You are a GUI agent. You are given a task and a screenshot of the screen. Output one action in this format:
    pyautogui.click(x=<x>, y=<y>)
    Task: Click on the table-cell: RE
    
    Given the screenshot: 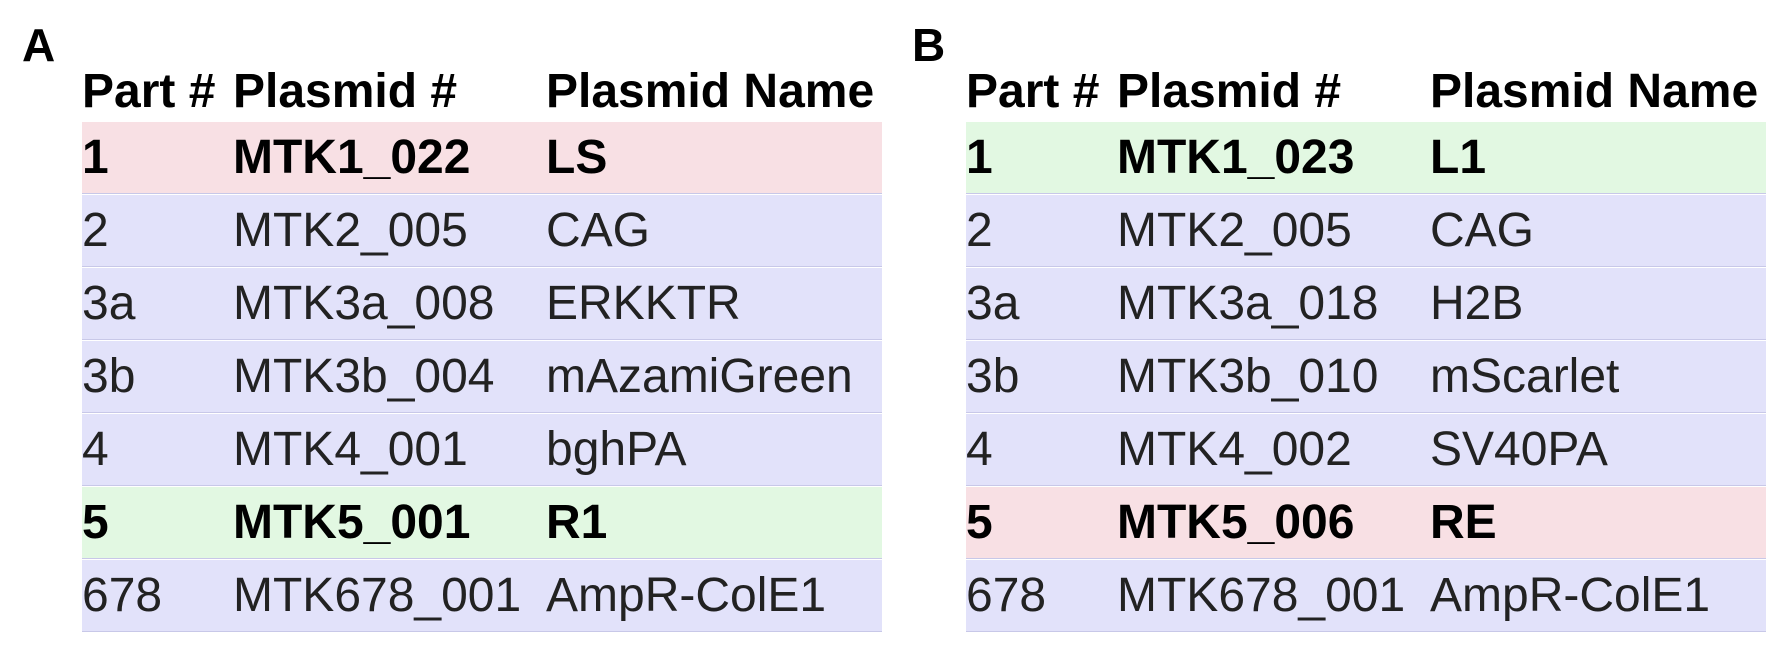 What is the action you would take?
    pyautogui.click(x=1463, y=522)
    